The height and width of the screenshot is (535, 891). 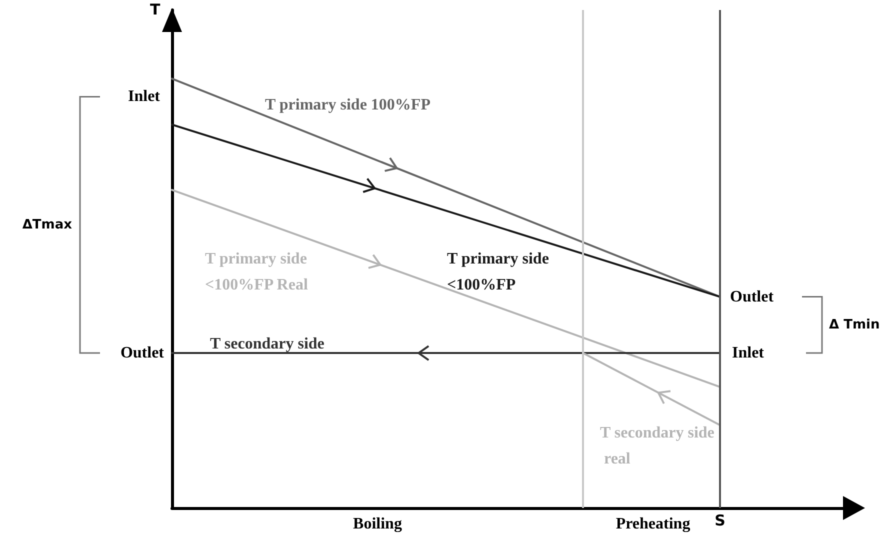 What do you see at coordinates (752, 297) in the screenshot?
I see `annotation: Outlet` at bounding box center [752, 297].